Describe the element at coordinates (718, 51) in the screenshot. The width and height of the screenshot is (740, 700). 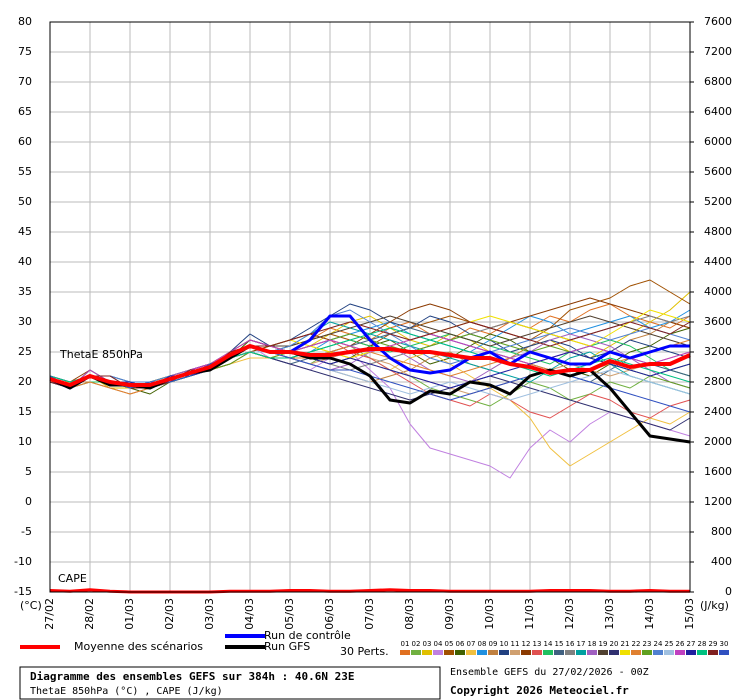
I see `y2-tick-label: 7200` at that location.